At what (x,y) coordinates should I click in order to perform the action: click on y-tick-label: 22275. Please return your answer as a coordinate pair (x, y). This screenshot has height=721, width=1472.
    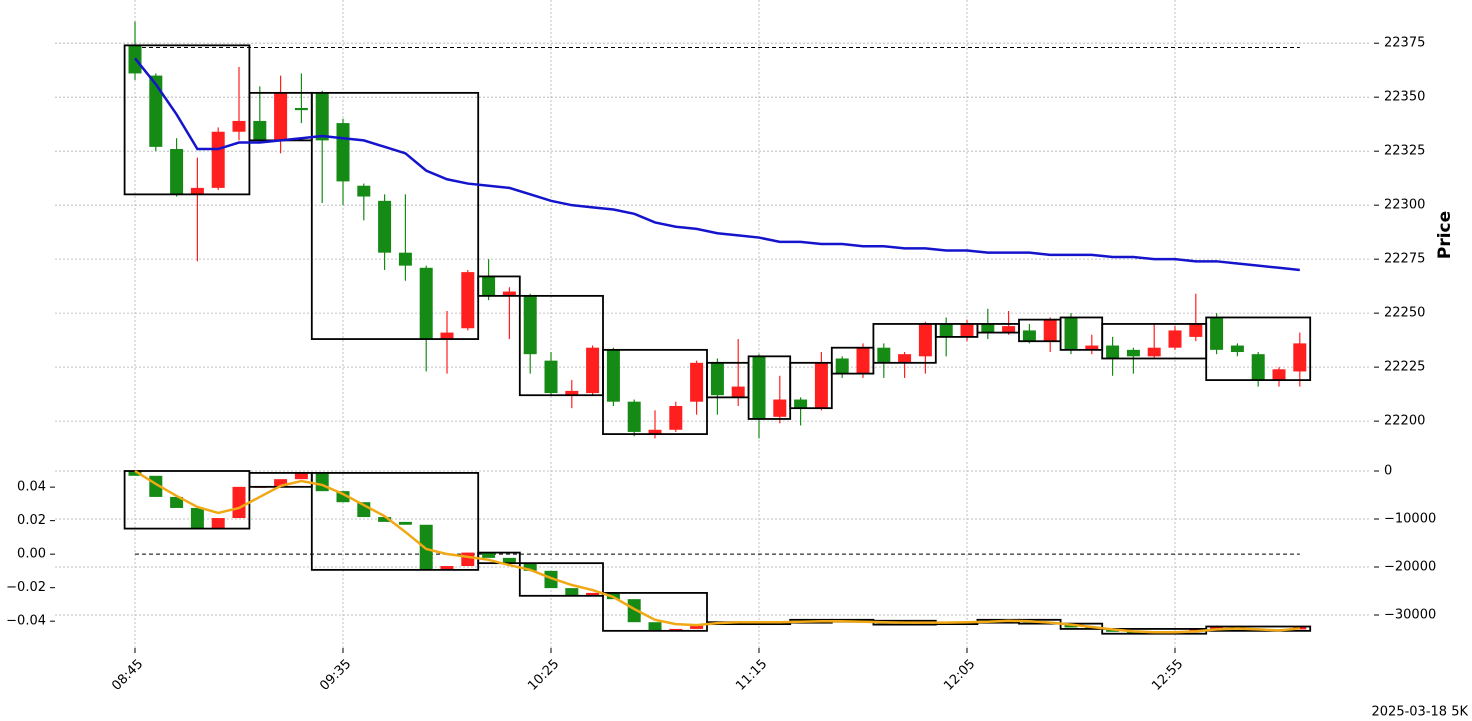
    Looking at the image, I should click on (1404, 259).